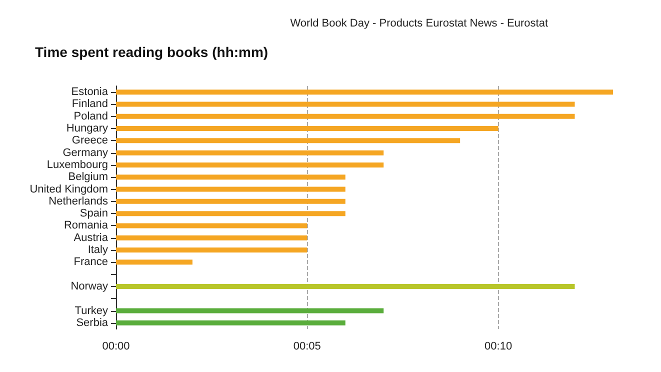 The height and width of the screenshot is (372, 661). Describe the element at coordinates (88, 177) in the screenshot. I see `y-tick-label: Belgium` at that location.